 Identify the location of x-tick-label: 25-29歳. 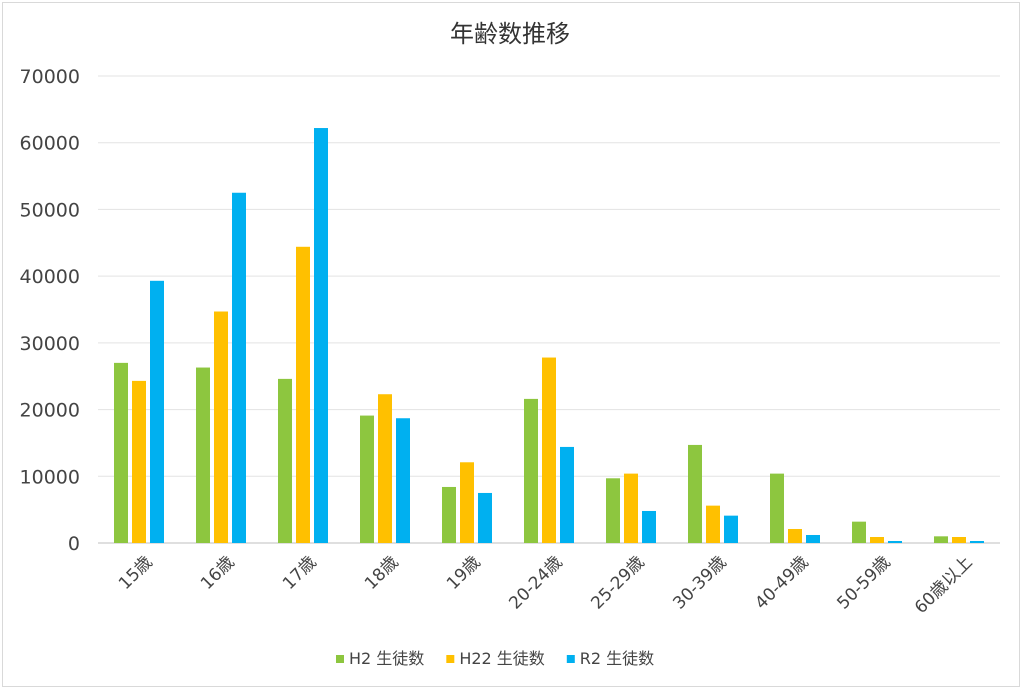
(617, 582).